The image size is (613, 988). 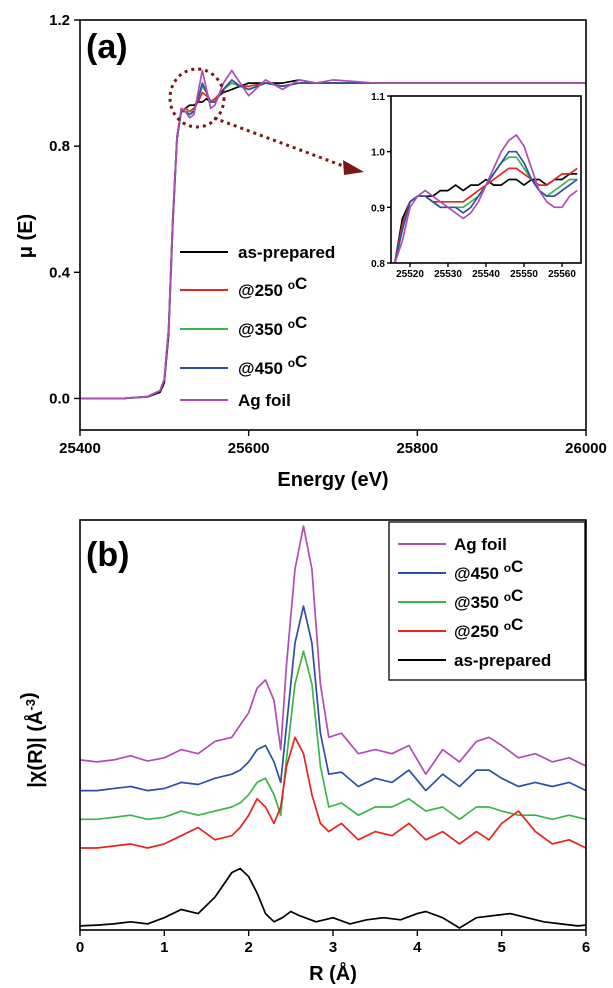 What do you see at coordinates (59, 20) in the screenshot?
I see `y-tick-label: 1.2` at bounding box center [59, 20].